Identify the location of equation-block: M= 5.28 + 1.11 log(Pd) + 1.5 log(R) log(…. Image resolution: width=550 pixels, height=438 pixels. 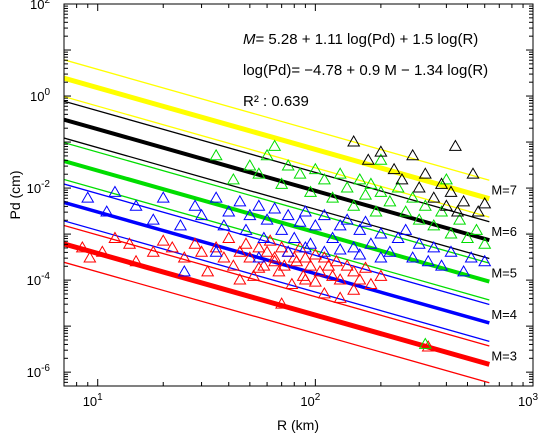
(365, 70).